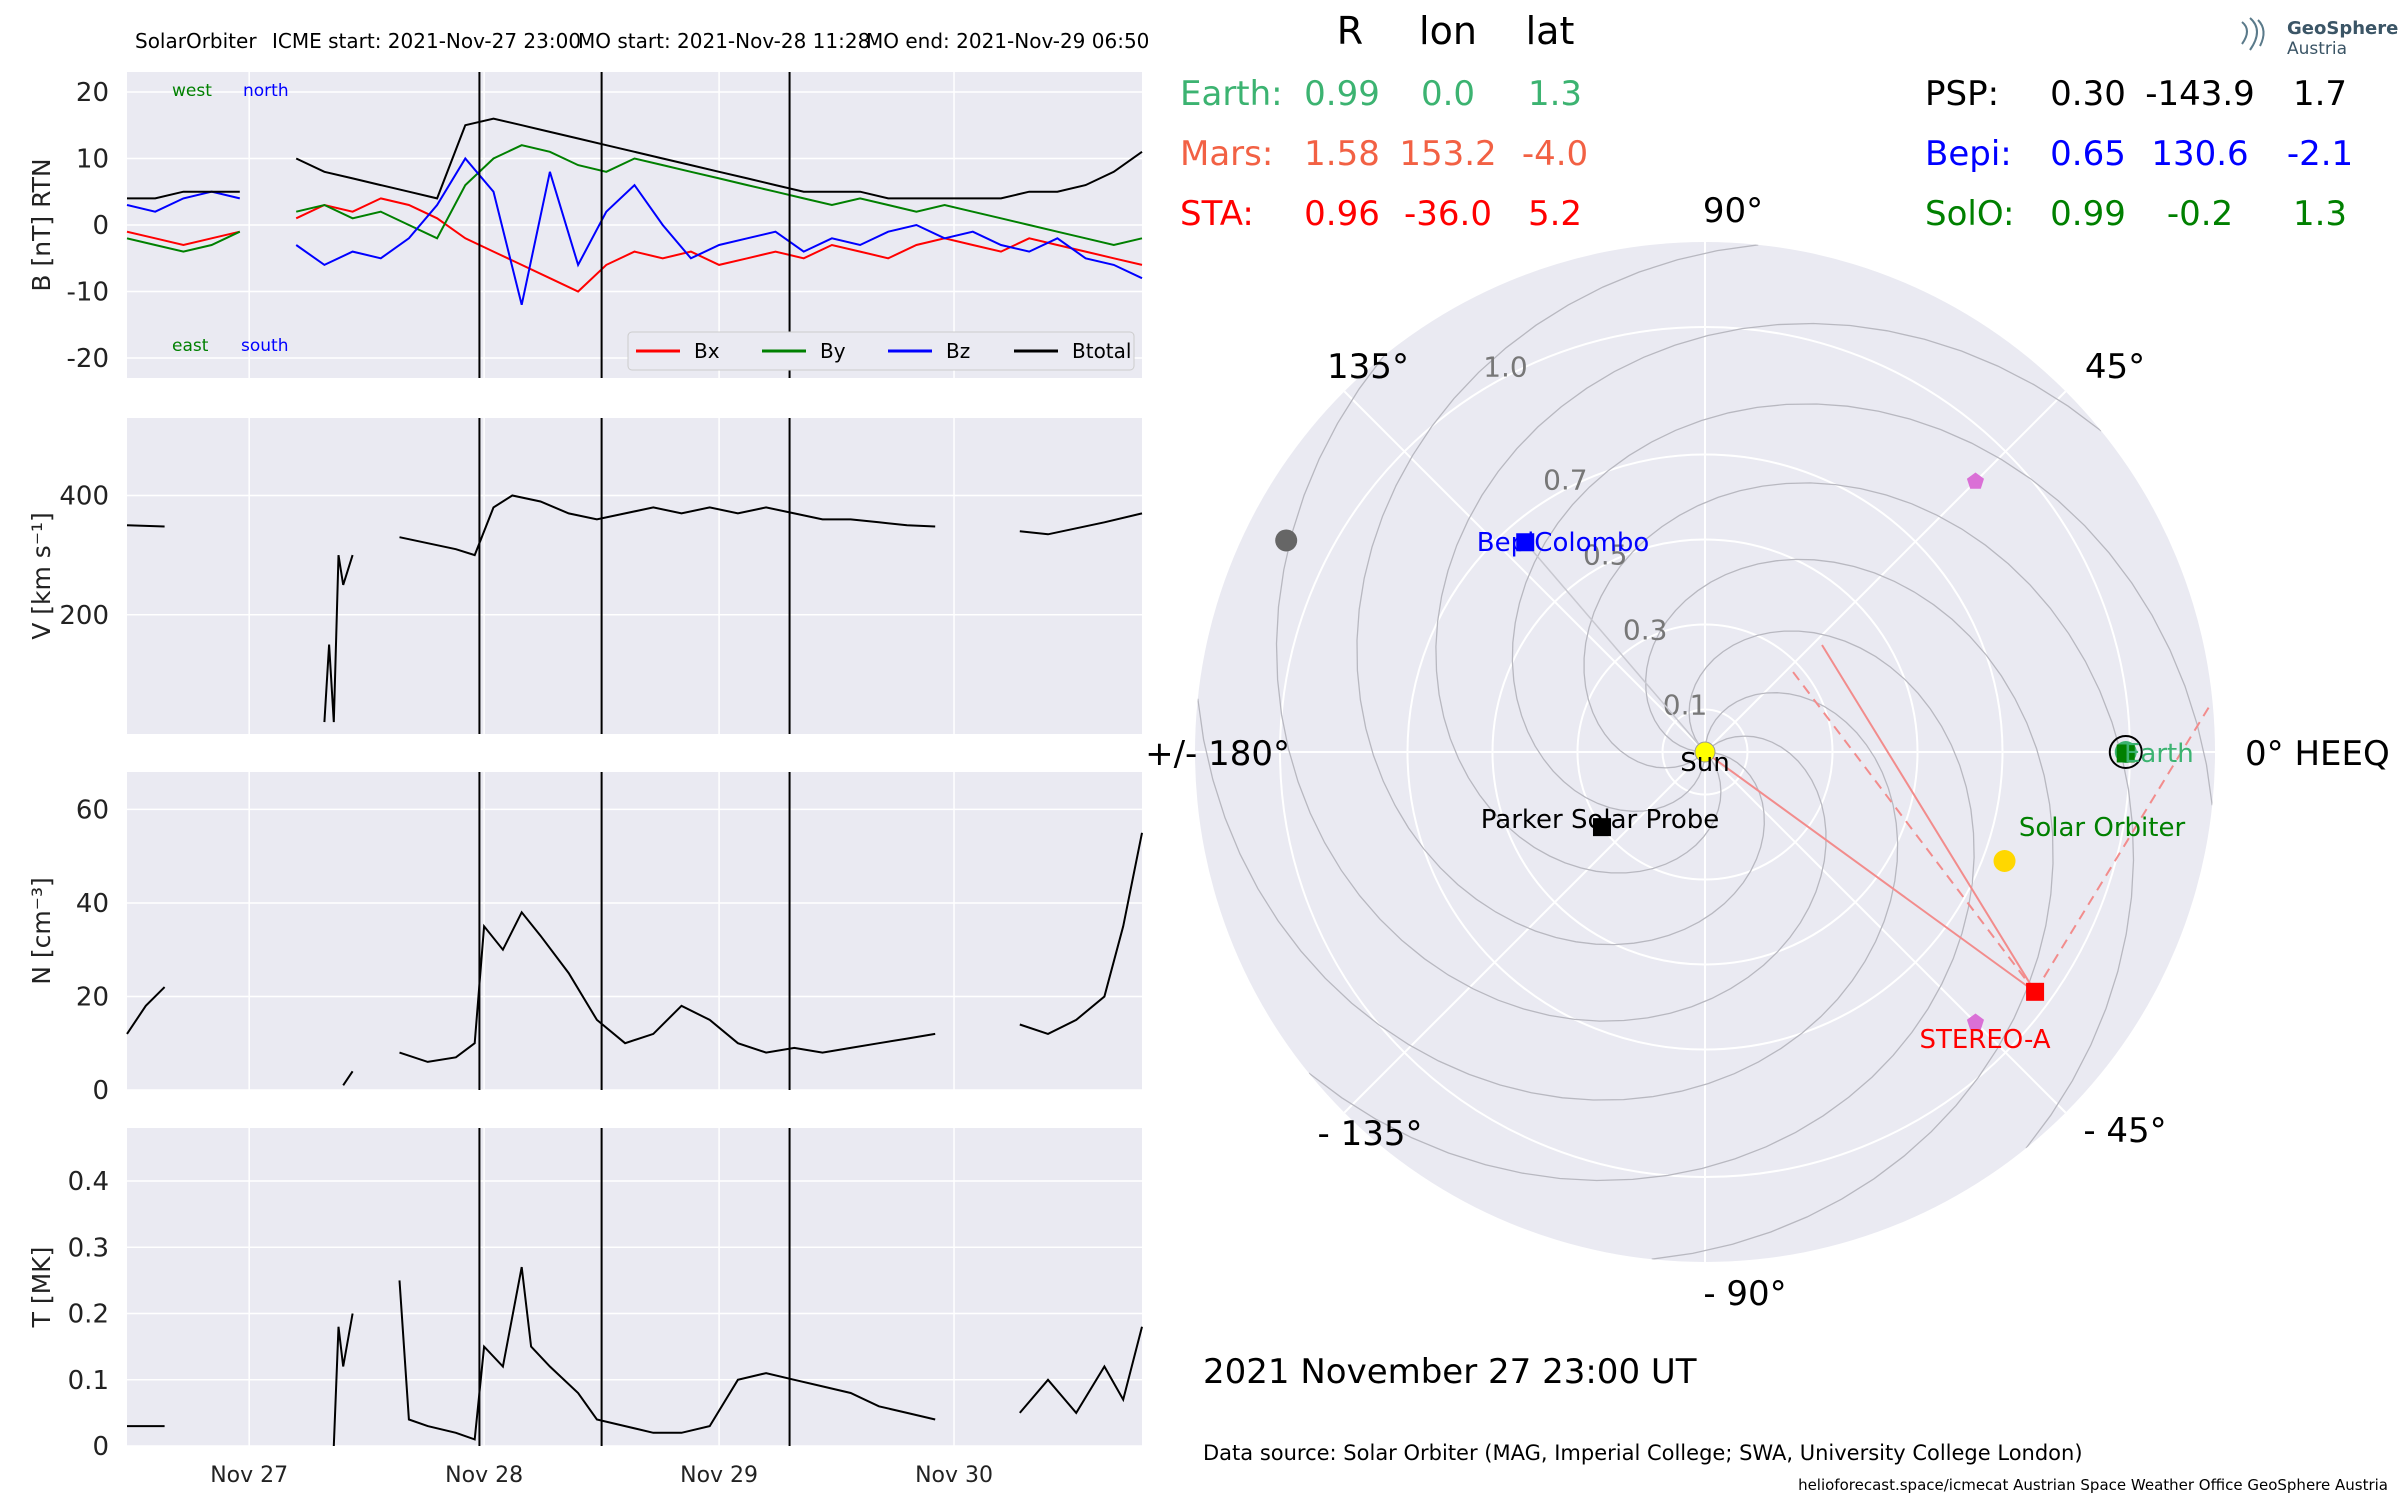 The width and height of the screenshot is (2400, 1500). What do you see at coordinates (1447, 154) in the screenshot?
I see `row-lon: 153.2` at bounding box center [1447, 154].